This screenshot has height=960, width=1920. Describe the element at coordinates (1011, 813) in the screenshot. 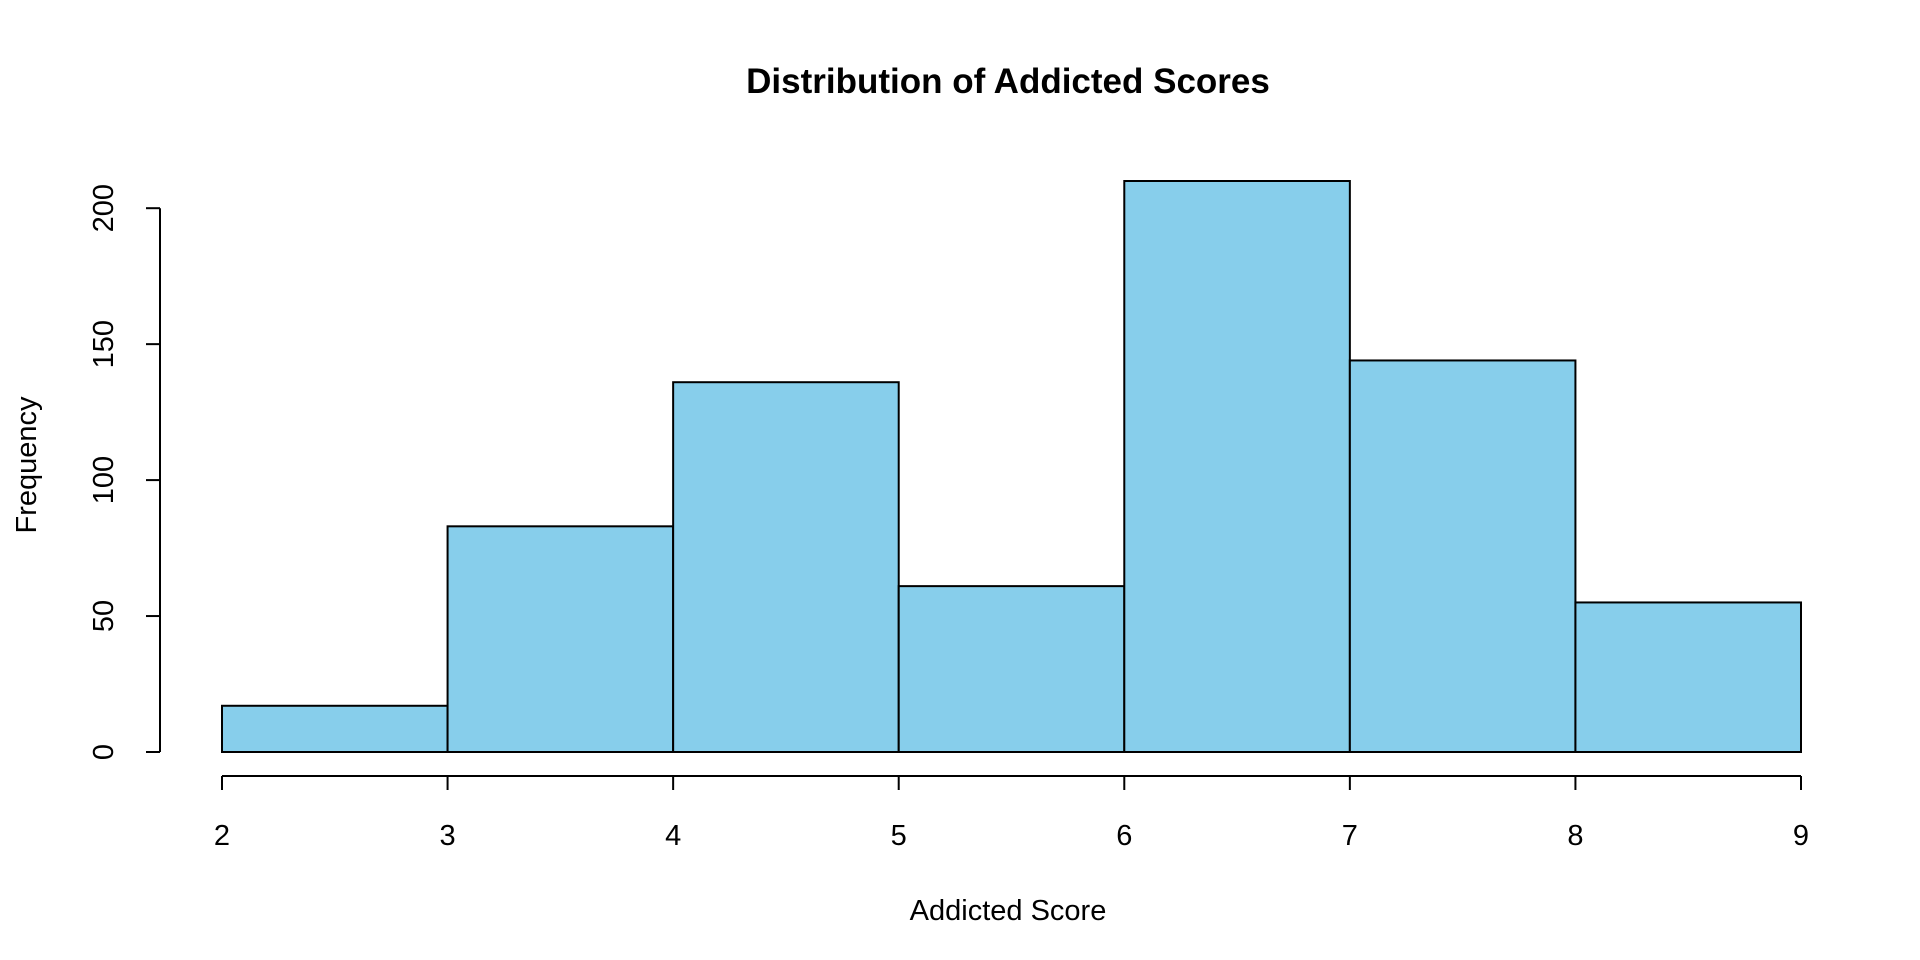

I see `x-axis: 2 3 4 5 6 7 8 9` at that location.